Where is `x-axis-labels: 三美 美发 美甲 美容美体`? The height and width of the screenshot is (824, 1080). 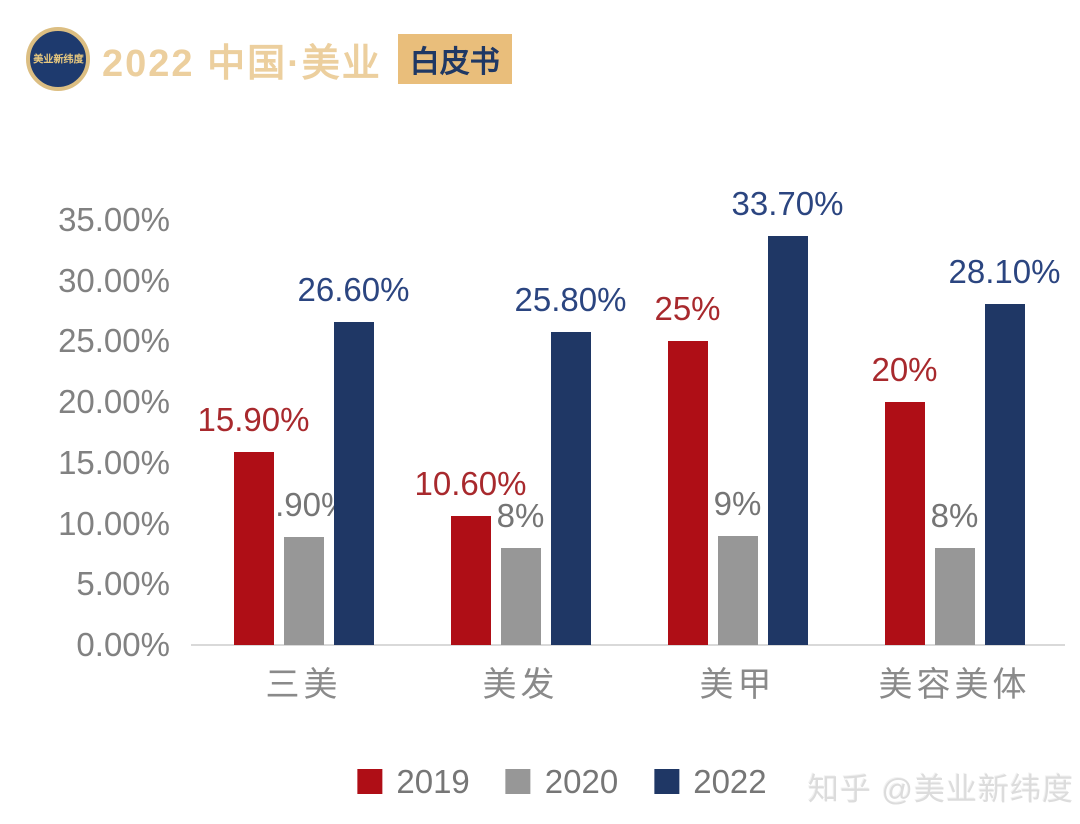 x-axis-labels: 三美 美发 美甲 美容美体 is located at coordinates (629, 681).